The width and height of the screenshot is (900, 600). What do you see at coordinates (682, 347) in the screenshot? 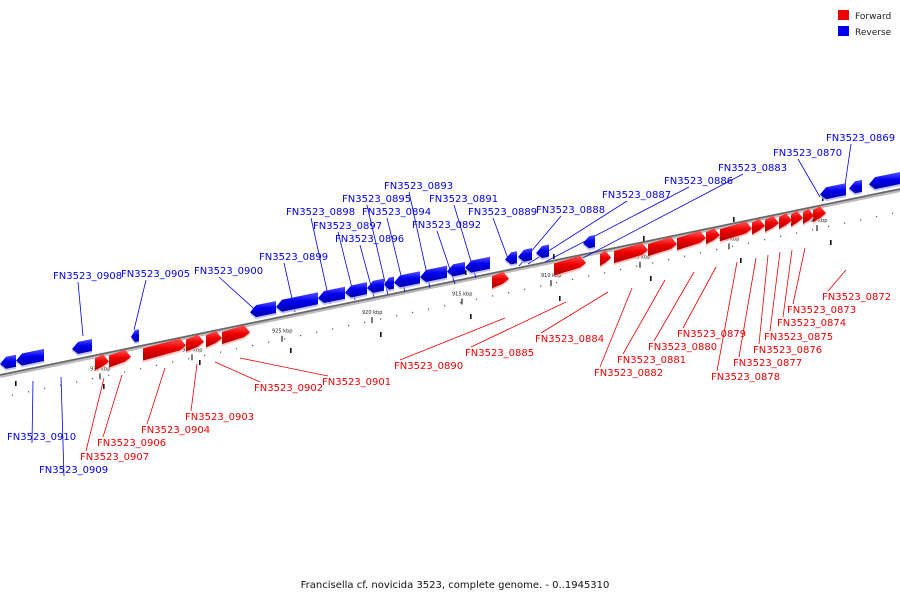
I see `gene-label: FN3523_0880` at bounding box center [682, 347].